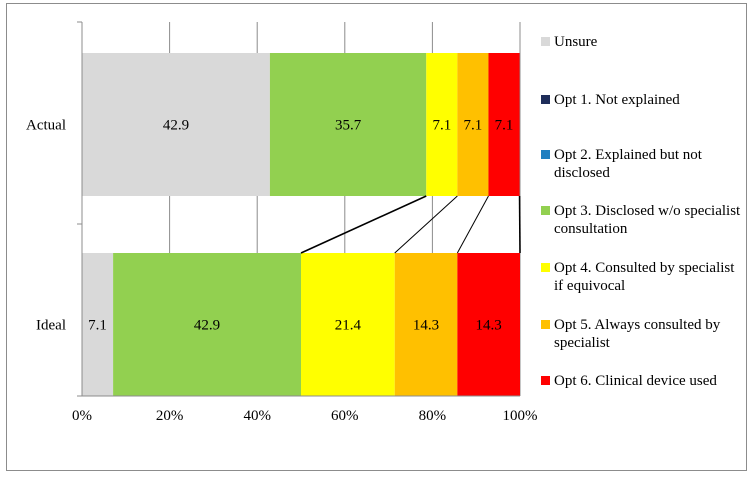  Describe the element at coordinates (82, 416) in the screenshot. I see `x-tick-label: 0%` at that location.